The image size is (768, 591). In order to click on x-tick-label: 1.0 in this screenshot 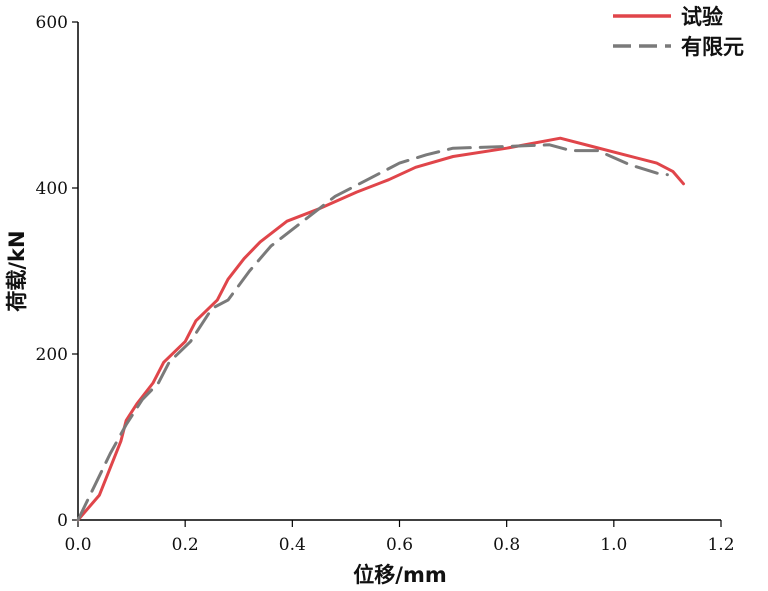, I will do `click(613, 545)`.